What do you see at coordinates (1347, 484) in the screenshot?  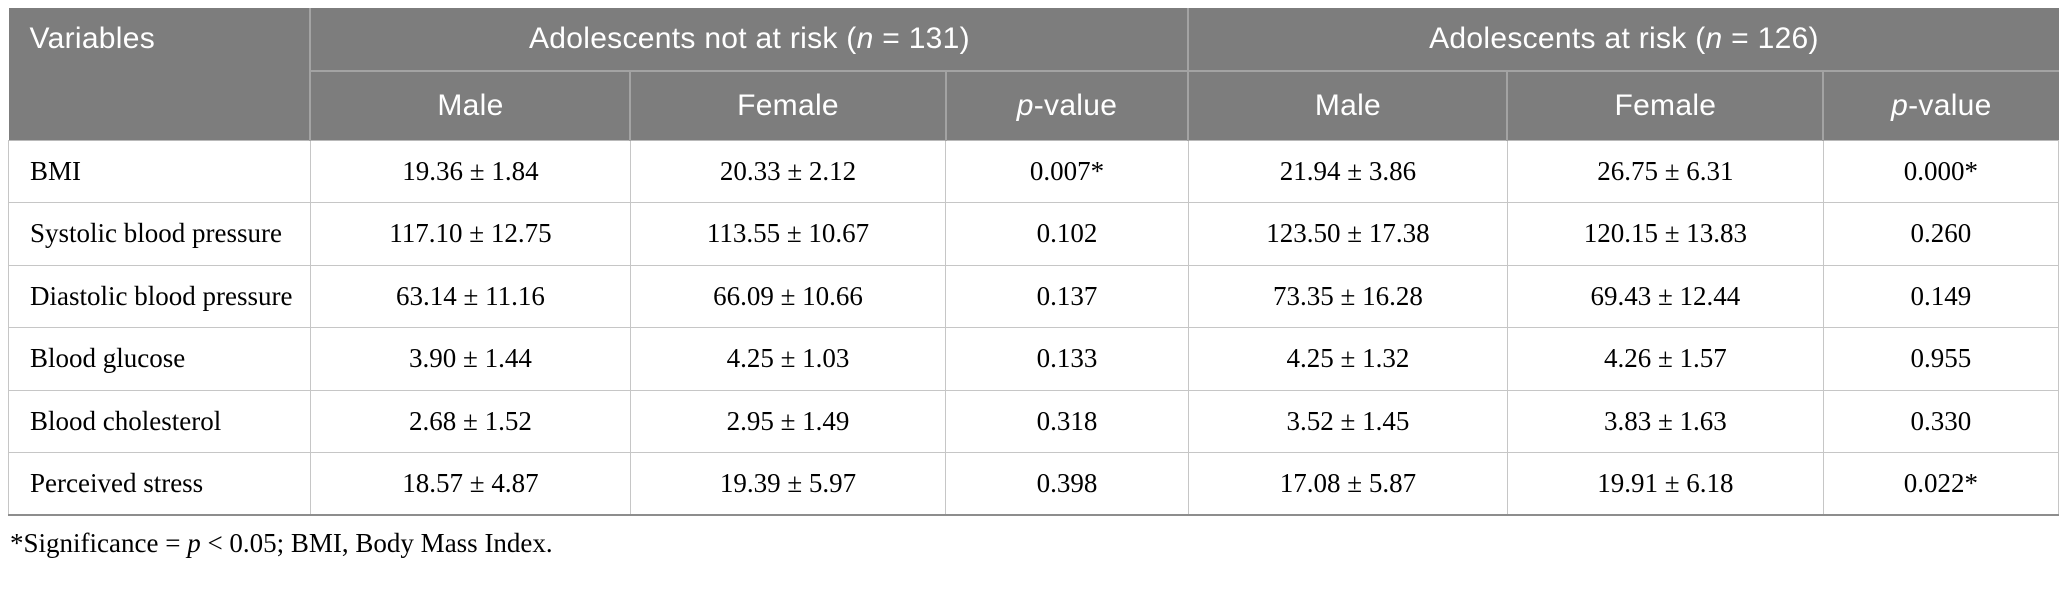 I see `value-cell: 17.08 ± 5.87` at bounding box center [1347, 484].